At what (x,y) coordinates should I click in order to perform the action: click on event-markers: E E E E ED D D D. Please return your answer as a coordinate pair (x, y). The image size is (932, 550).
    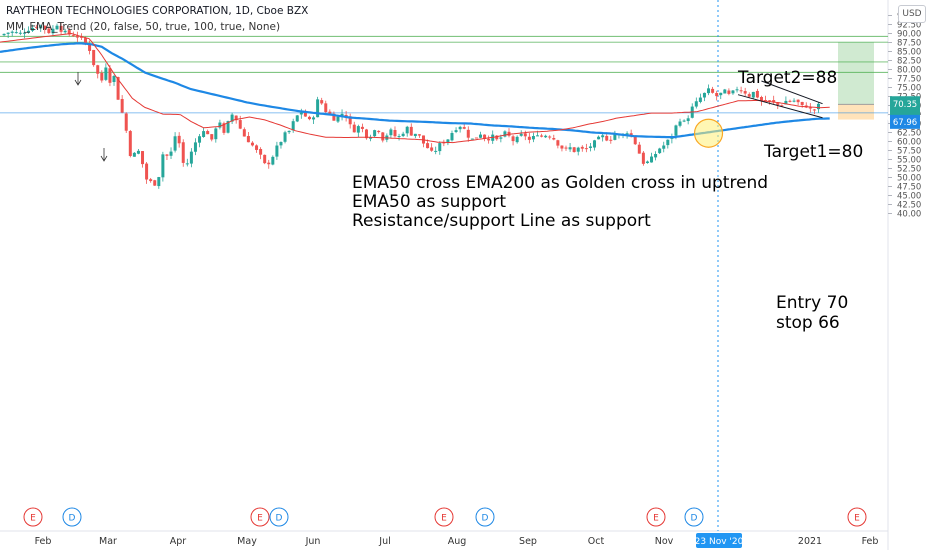
    Looking at the image, I should click on (445, 517).